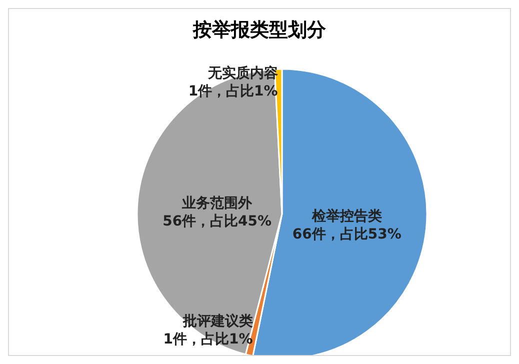 The image size is (519, 364). Describe the element at coordinates (346, 216) in the screenshot. I see `slice-label: 检举控告类` at that location.